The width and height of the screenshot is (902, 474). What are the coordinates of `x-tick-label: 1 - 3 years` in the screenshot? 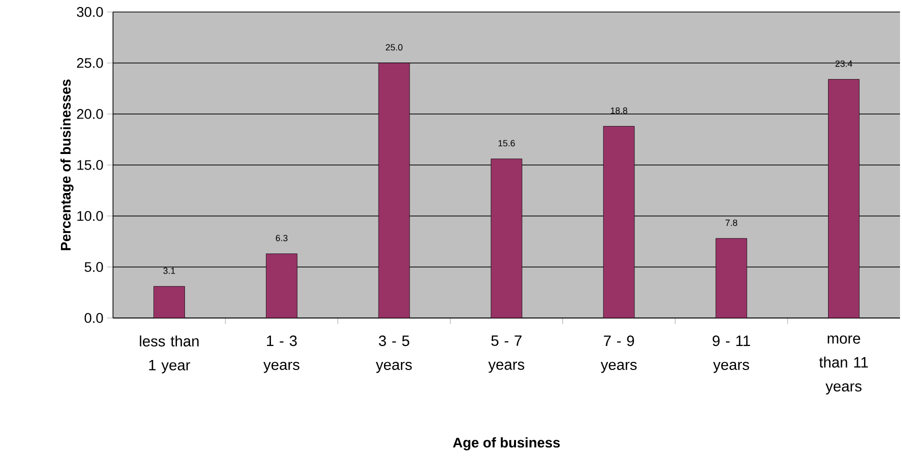 It's located at (281, 354).